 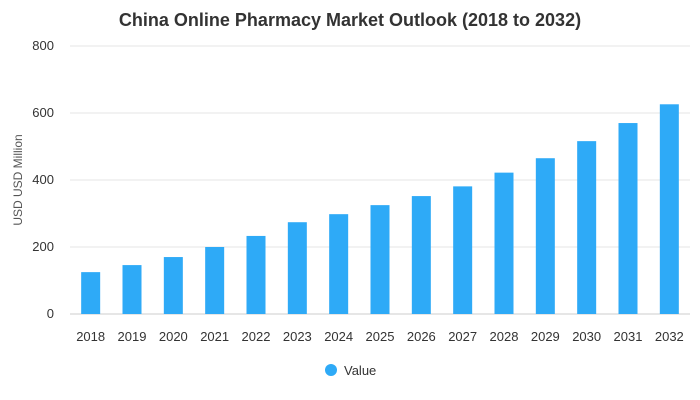 I want to click on y-tick-label: 400, so click(x=43, y=179).